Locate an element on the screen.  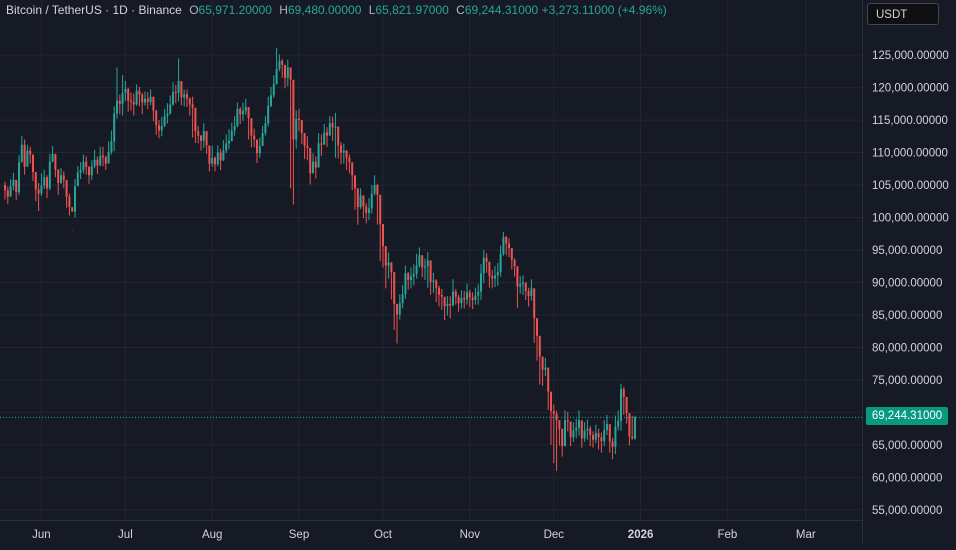
time-tick-label: Feb is located at coordinates (727, 535).